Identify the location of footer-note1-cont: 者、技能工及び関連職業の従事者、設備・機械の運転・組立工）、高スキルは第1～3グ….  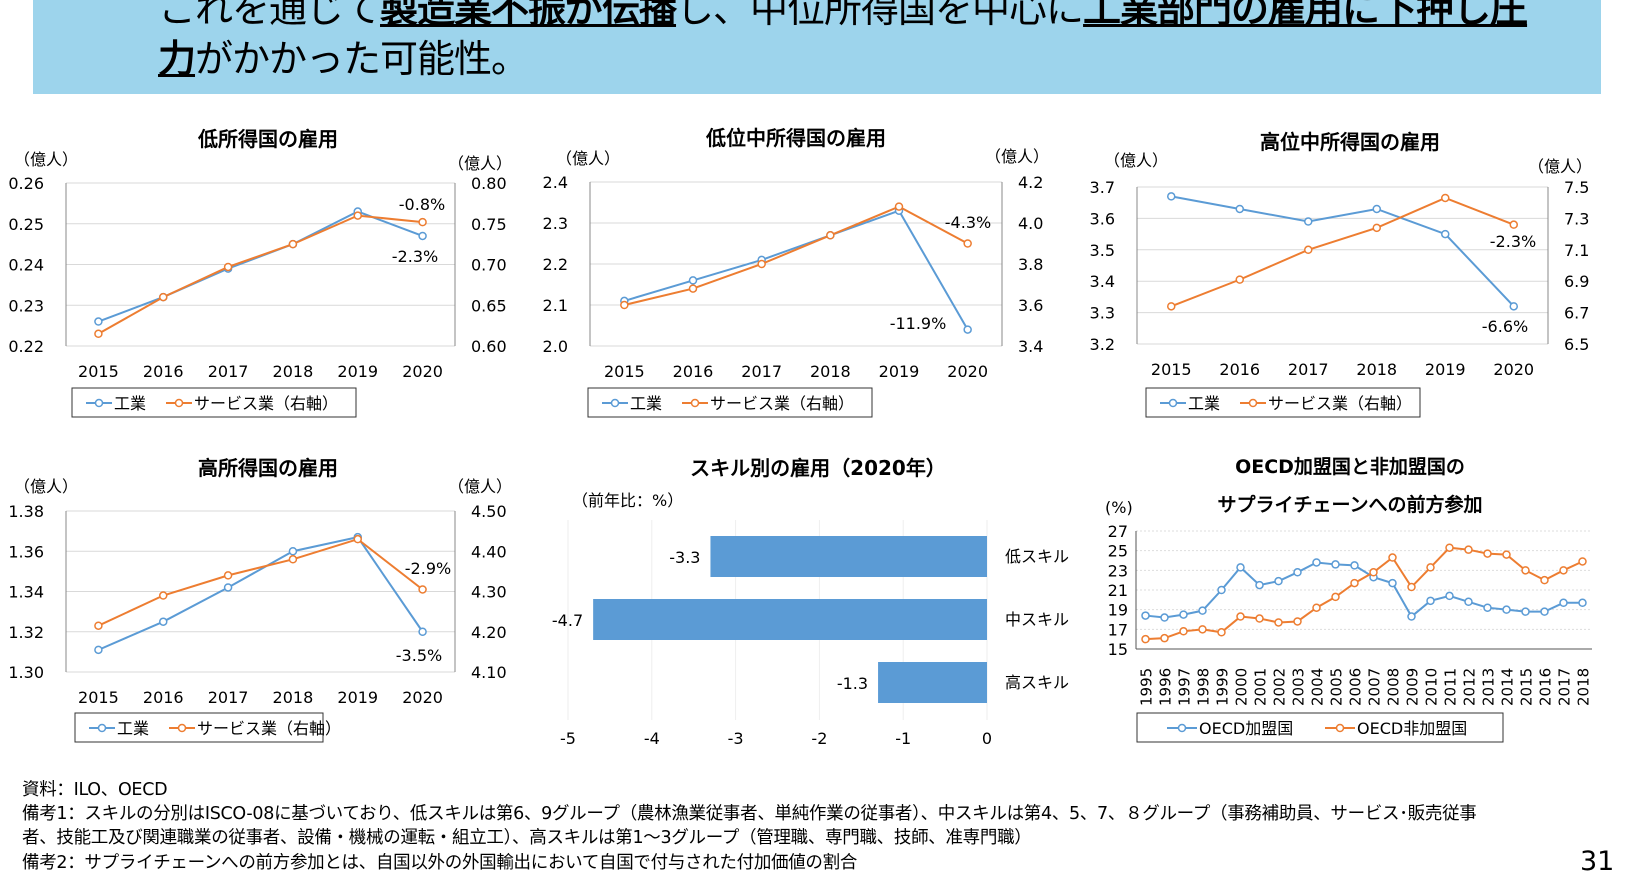
(527, 838).